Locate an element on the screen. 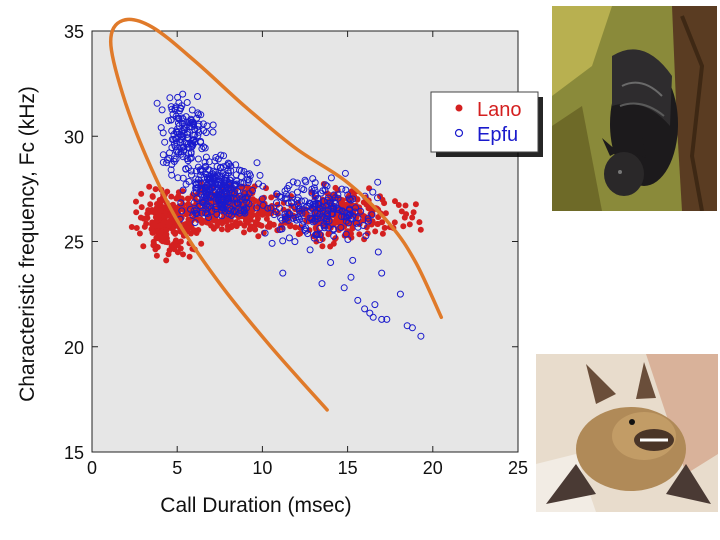  y-tick-label: 25 is located at coordinates (74, 243).